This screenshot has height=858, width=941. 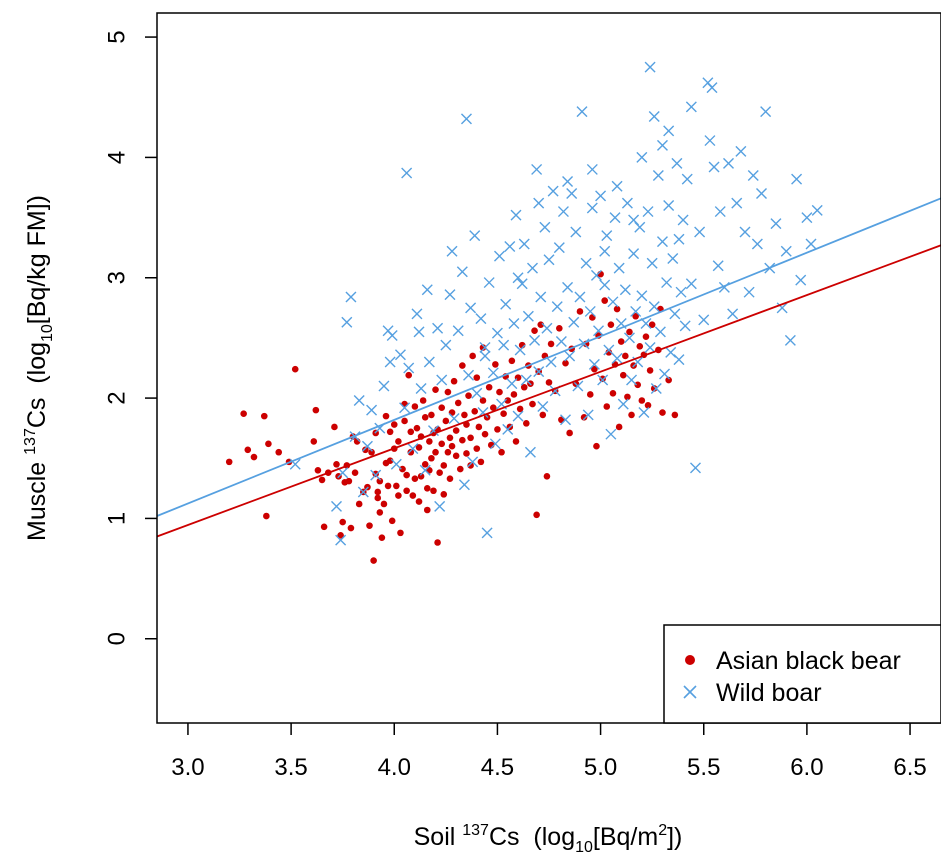 I want to click on y-tick-label: 4, so click(x=117, y=157).